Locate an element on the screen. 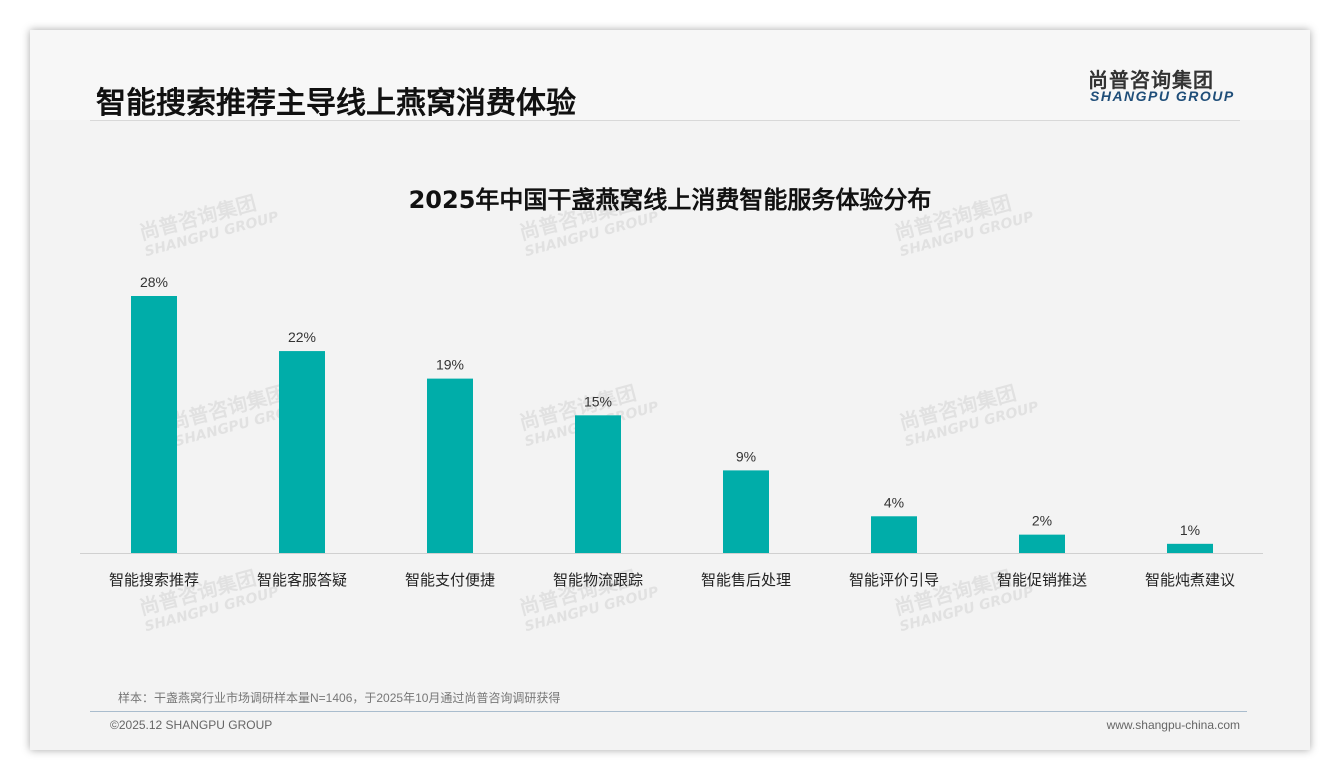 This screenshot has width=1340, height=780. logo-en: SHANGPU GROUP is located at coordinates (1162, 96).